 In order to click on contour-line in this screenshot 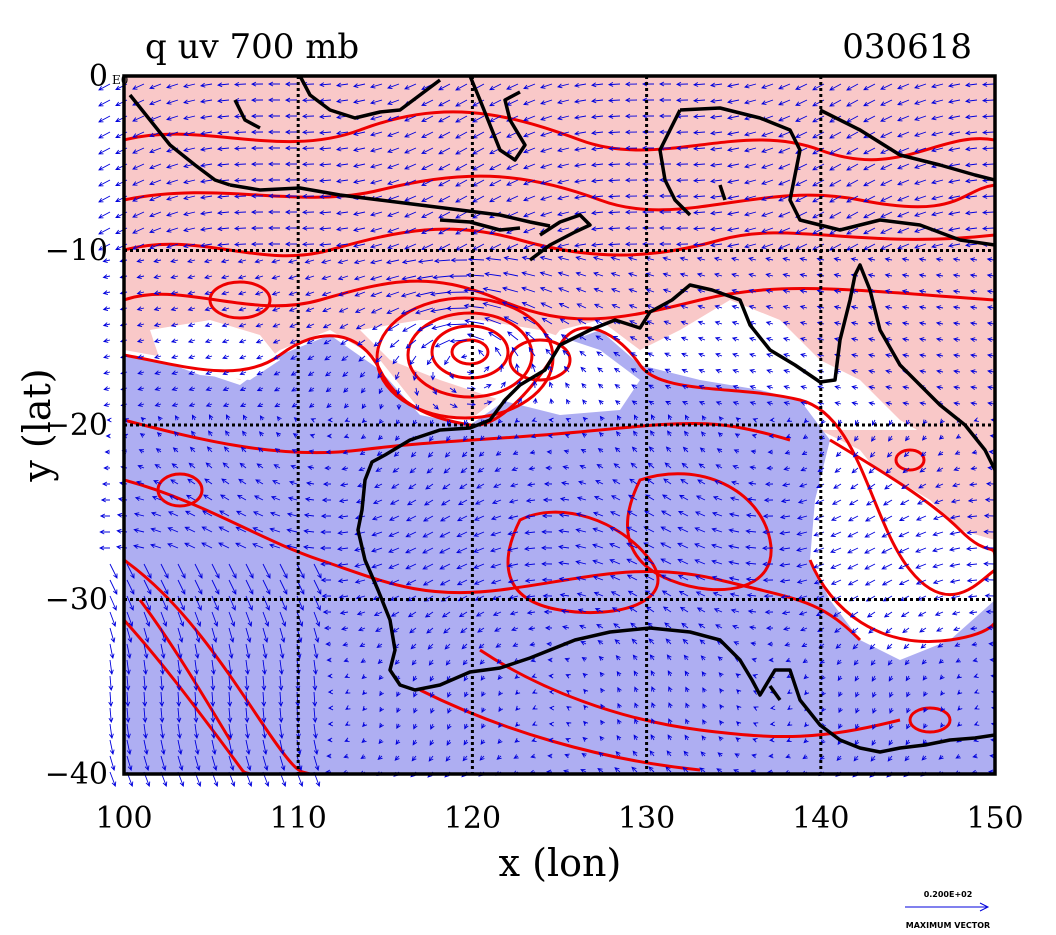, I will do `click(912, 499)`.